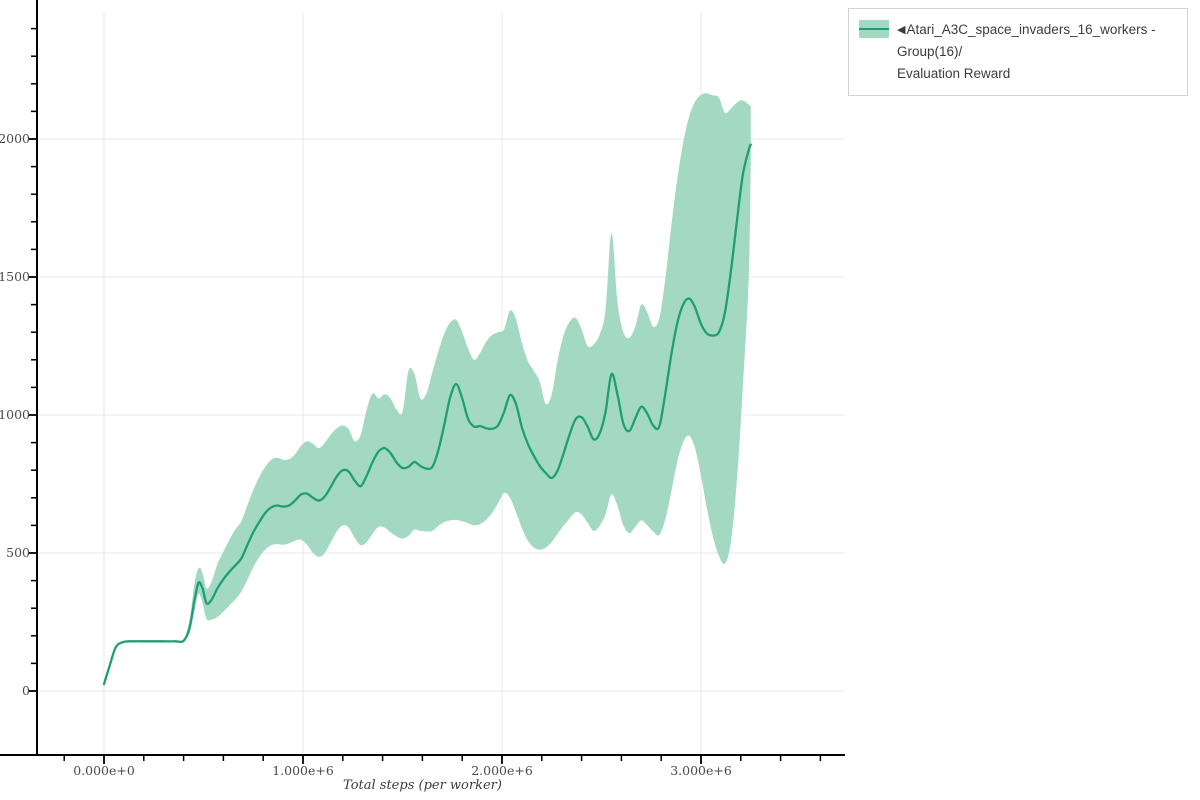 The image size is (1200, 800). I want to click on collapse-arrow-icon: ◀, so click(901, 30).